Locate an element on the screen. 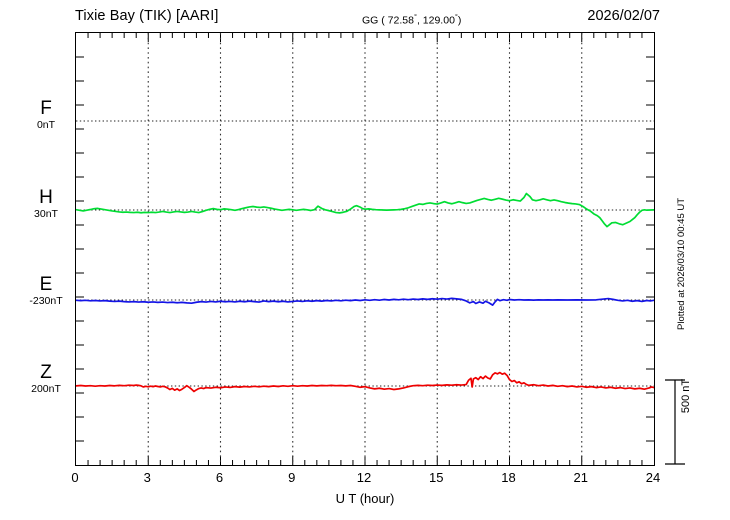 This screenshot has width=730, height=520. component-baseline-z: 200nT is located at coordinates (46, 389).